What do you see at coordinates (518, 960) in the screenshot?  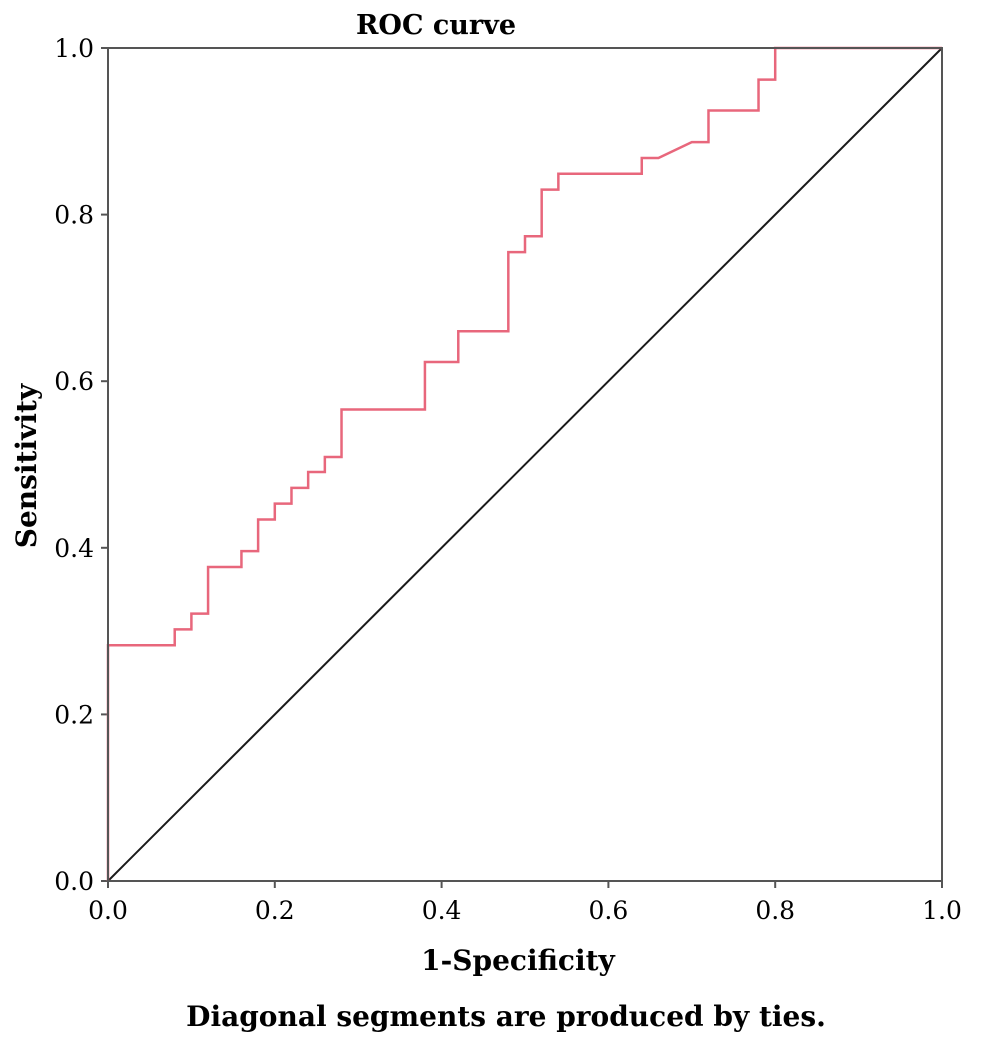 I see `x-axis-title: 1-Specificity` at bounding box center [518, 960].